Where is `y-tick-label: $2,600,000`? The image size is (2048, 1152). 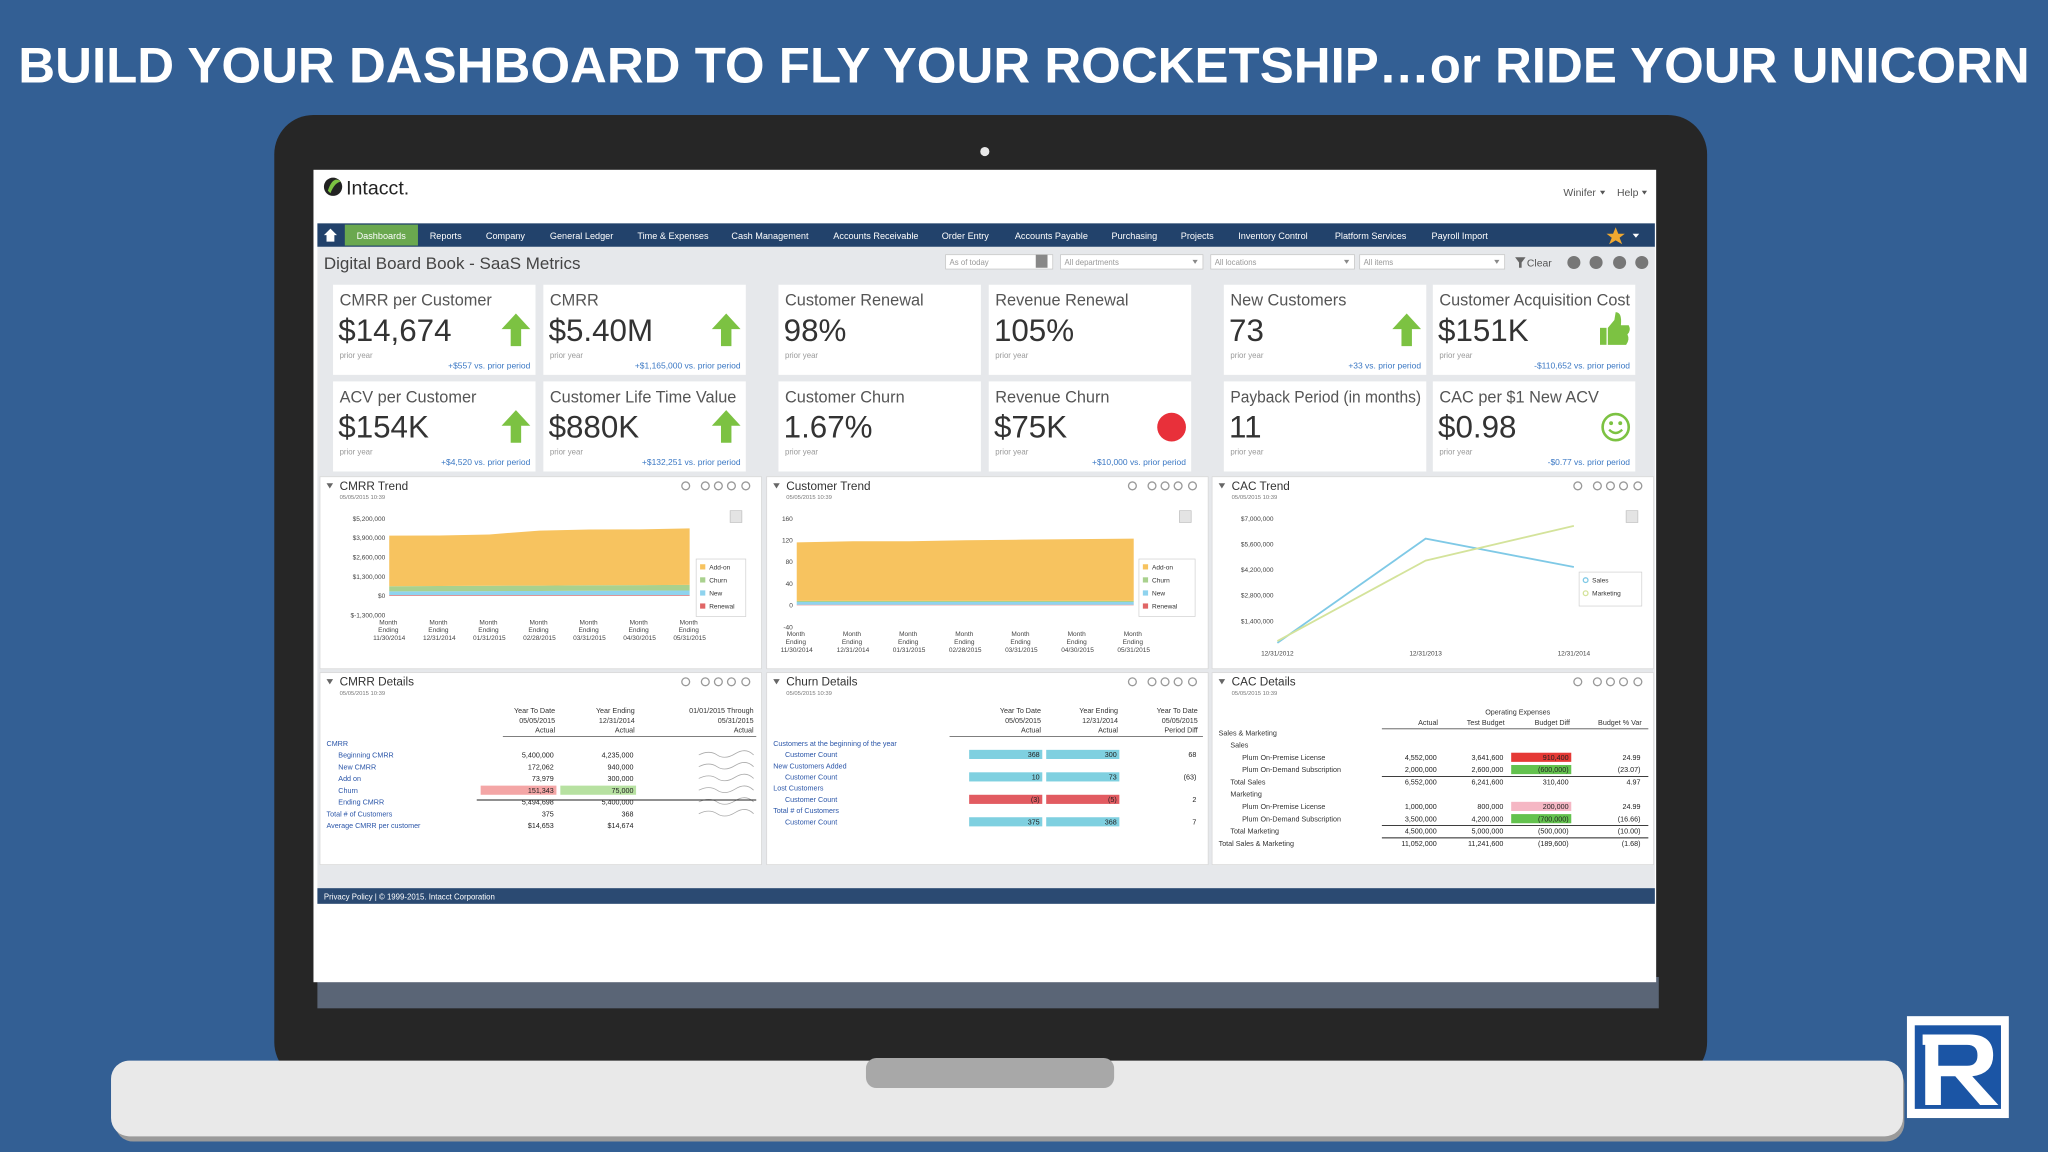 y-tick-label: $2,600,000 is located at coordinates (369, 558).